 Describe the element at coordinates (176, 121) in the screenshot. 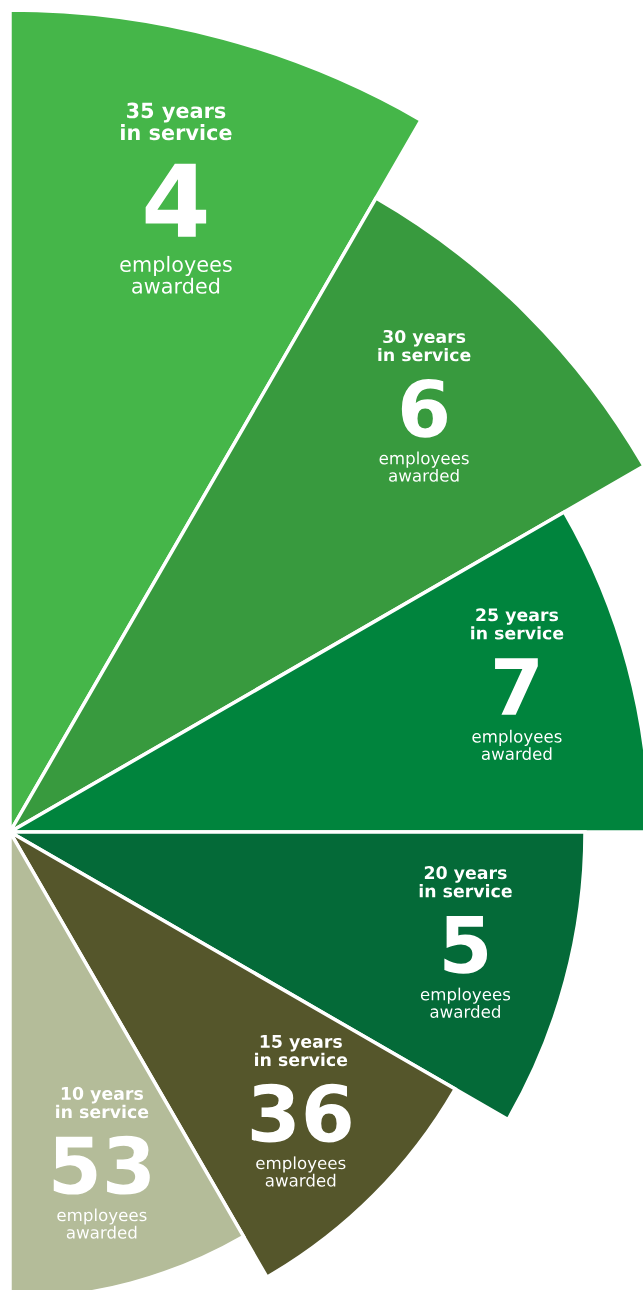

I see `category-label: 35 years in service` at that location.